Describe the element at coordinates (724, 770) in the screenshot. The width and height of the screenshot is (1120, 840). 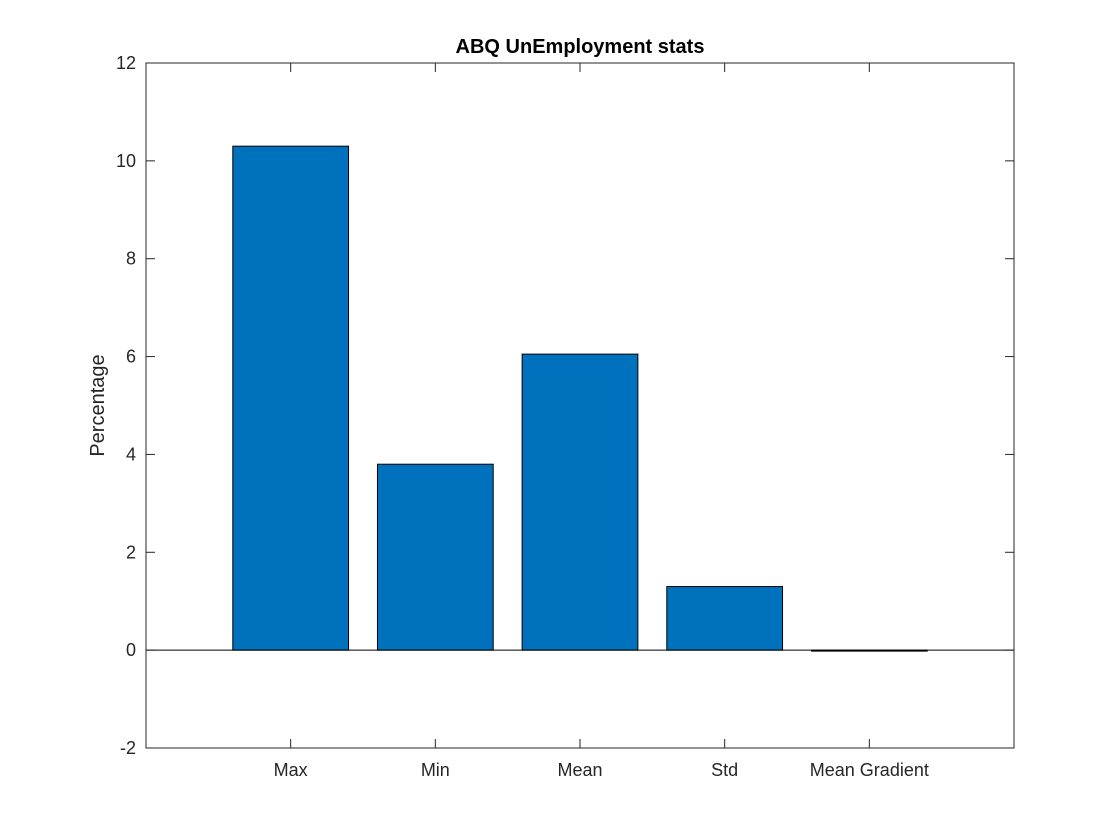
I see `x-tick-label: Std` at that location.